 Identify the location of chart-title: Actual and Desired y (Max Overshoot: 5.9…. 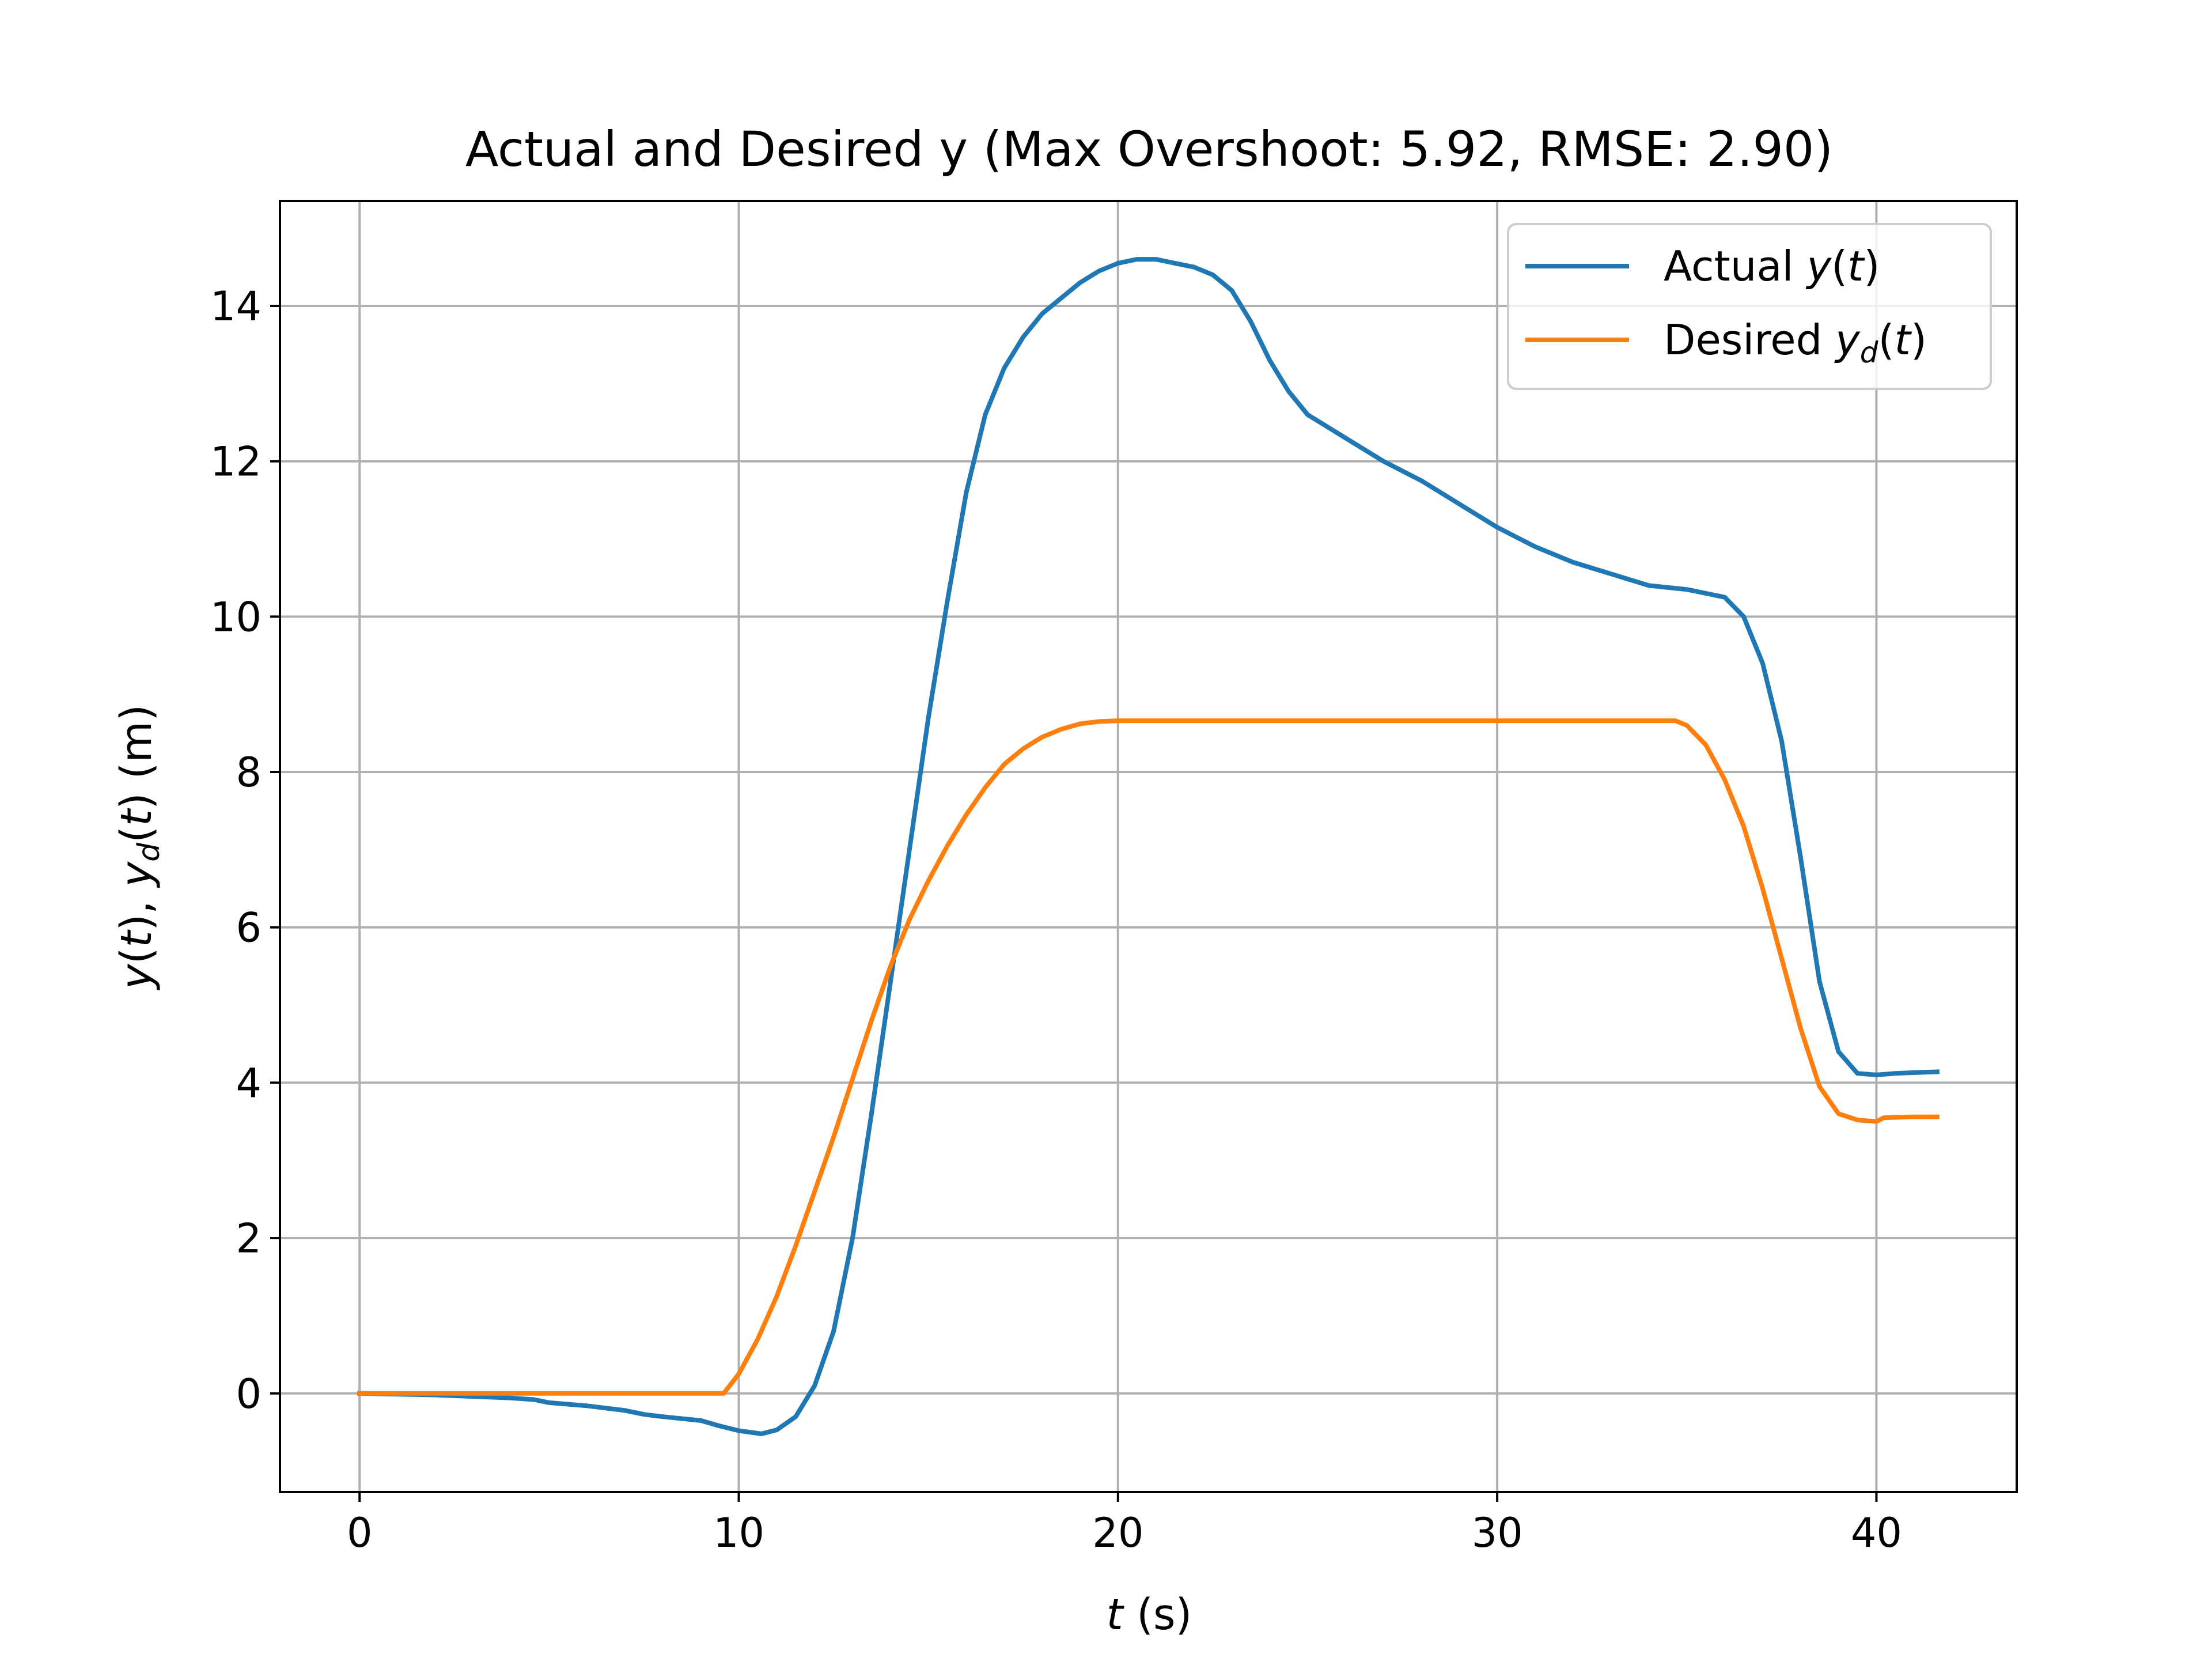
(1149, 149).